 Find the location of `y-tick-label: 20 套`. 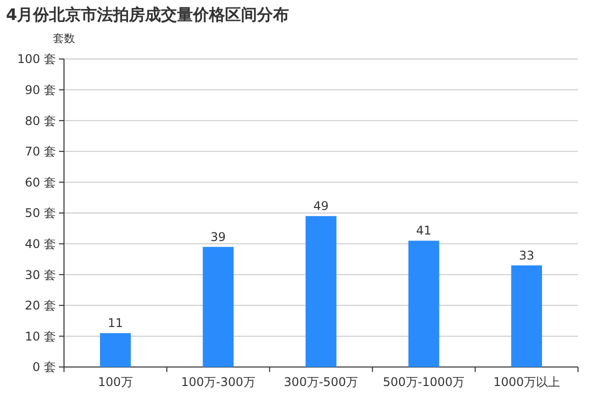

y-tick-label: 20 套 is located at coordinates (40, 305).